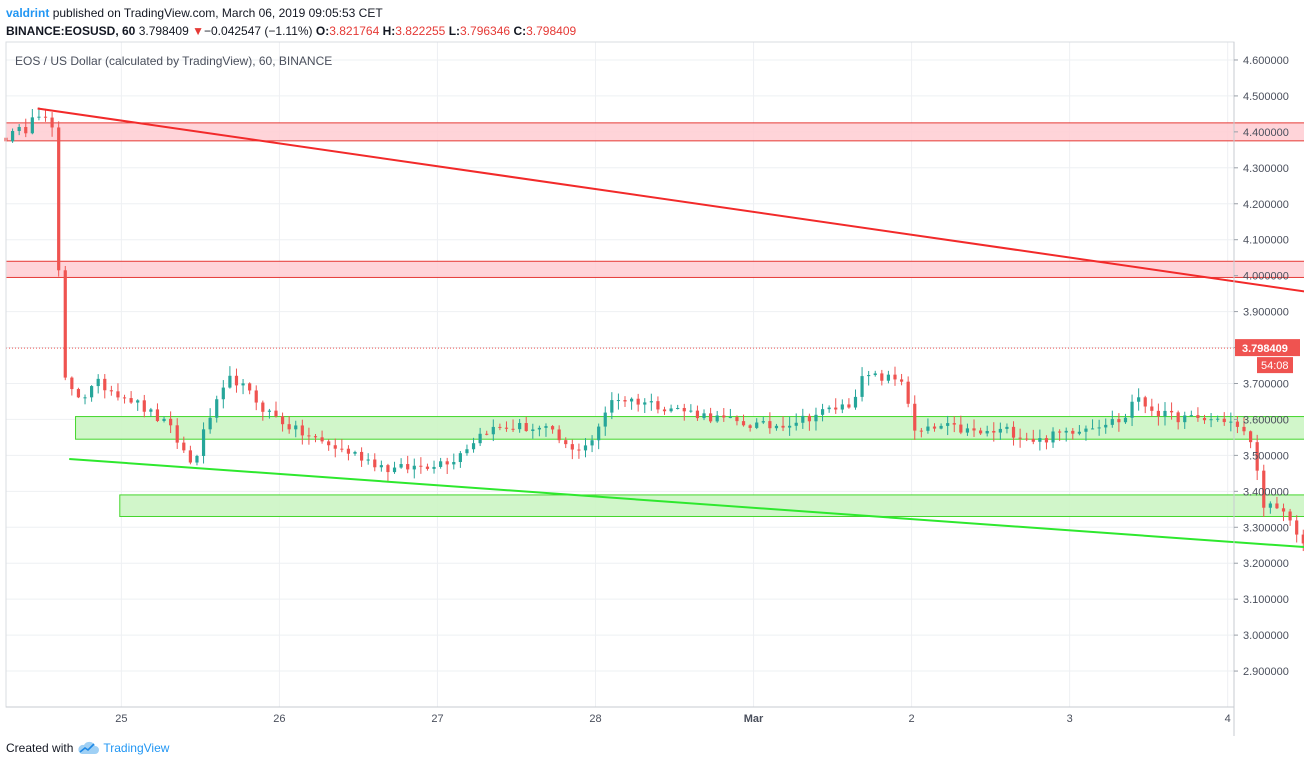  I want to click on open-value: 3.821764, so click(354, 31).